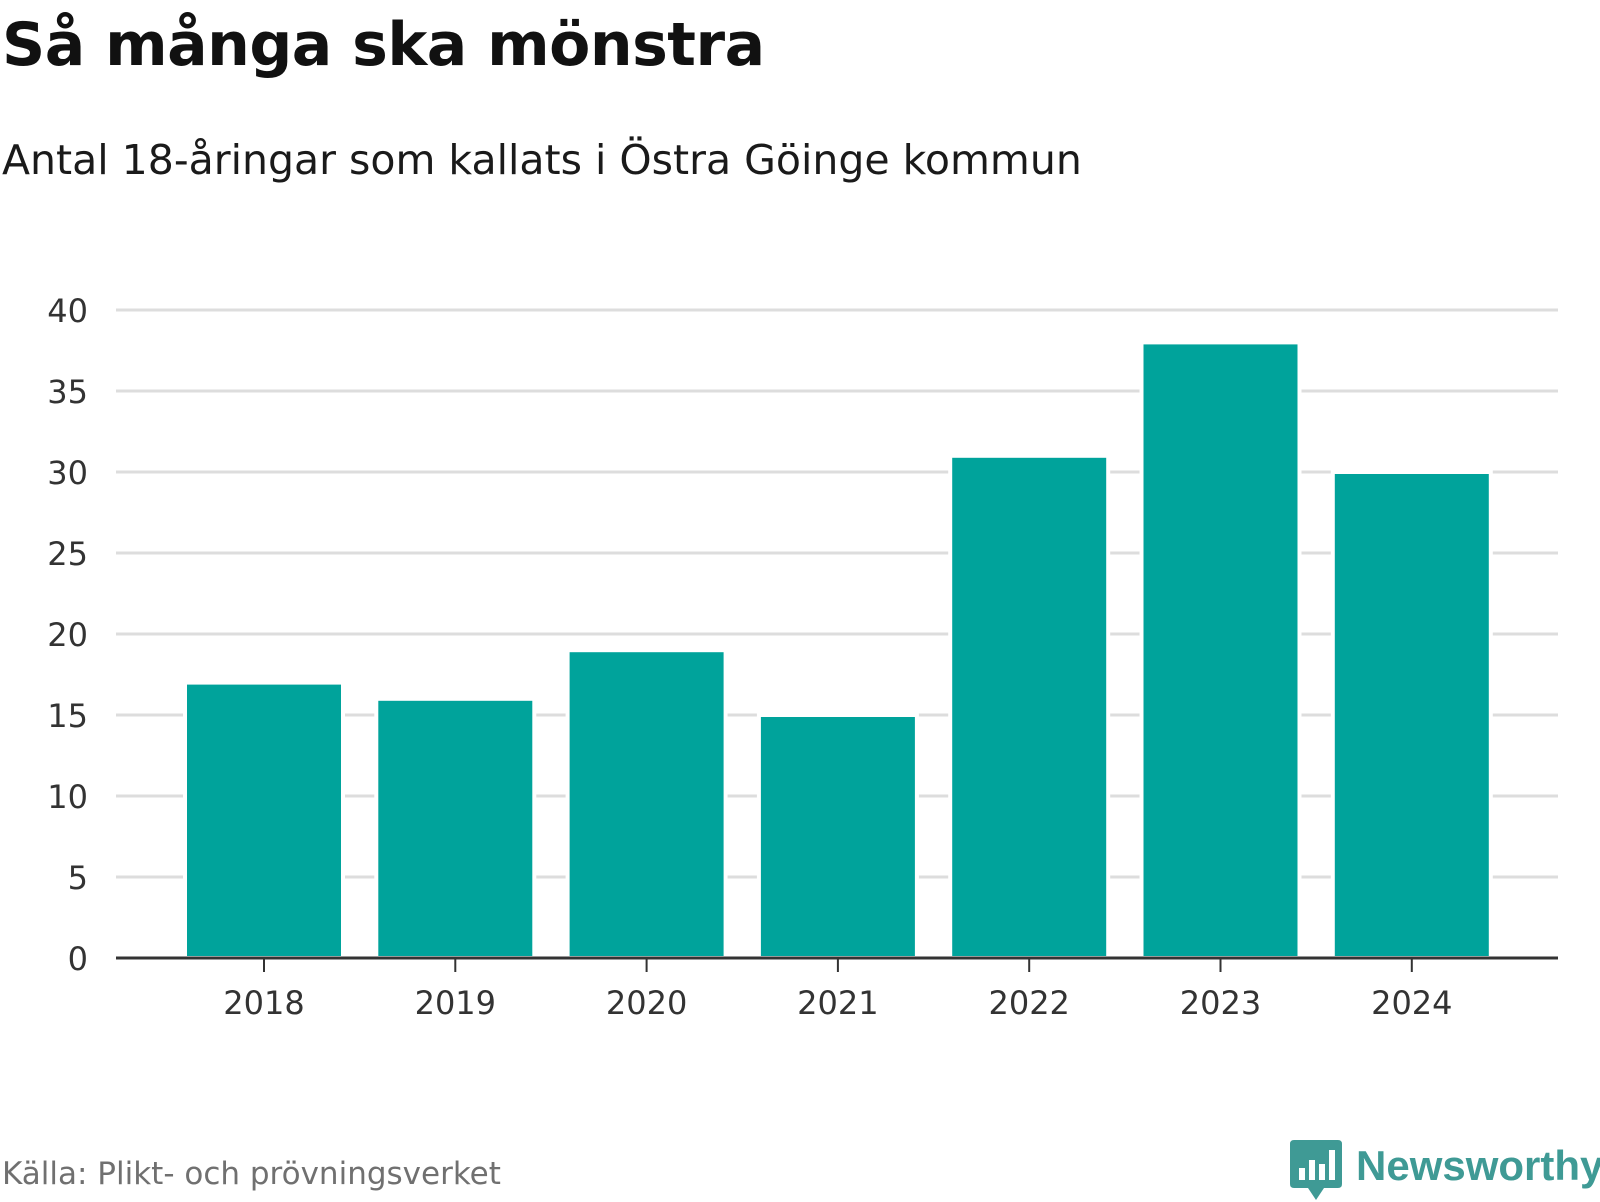  What do you see at coordinates (383, 45) in the screenshot?
I see `chart-title: Så många ska mönstra` at bounding box center [383, 45].